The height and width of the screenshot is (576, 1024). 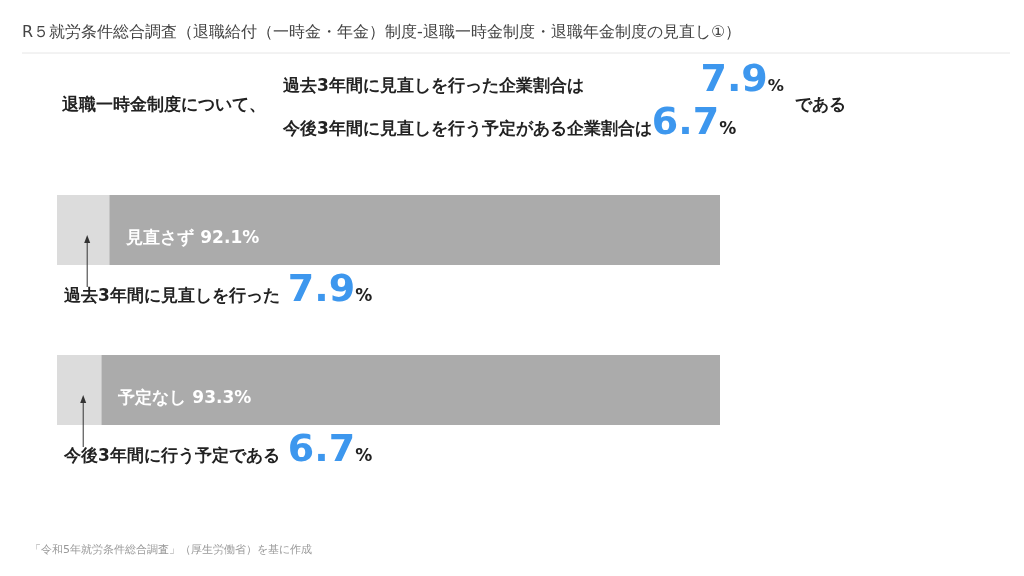 I want to click on chart-title: R５就労条件総合調査（退職給付（一時金・年金）制度-退職一時金制度・退職年金制度の見直し①）, so click(x=382, y=31).